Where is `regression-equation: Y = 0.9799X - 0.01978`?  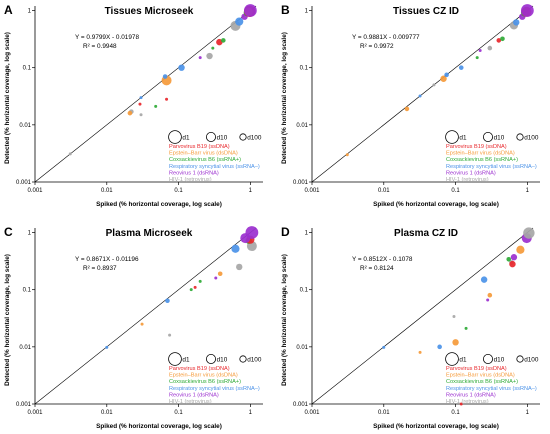 regression-equation: Y = 0.9799X - 0.01978 is located at coordinates (107, 37).